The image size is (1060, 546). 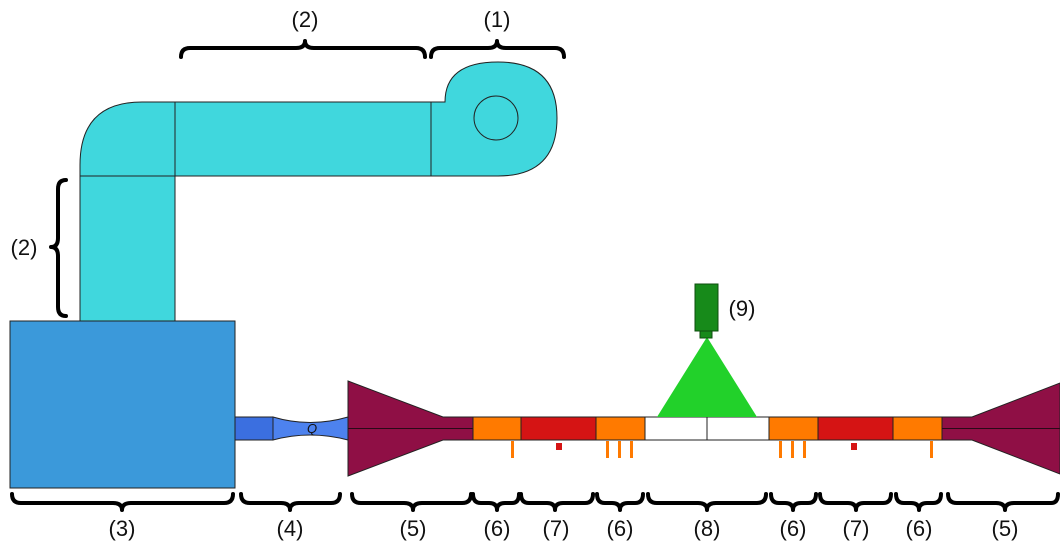 What do you see at coordinates (58, 248) in the screenshot?
I see `brace-duct-vertical` at bounding box center [58, 248].